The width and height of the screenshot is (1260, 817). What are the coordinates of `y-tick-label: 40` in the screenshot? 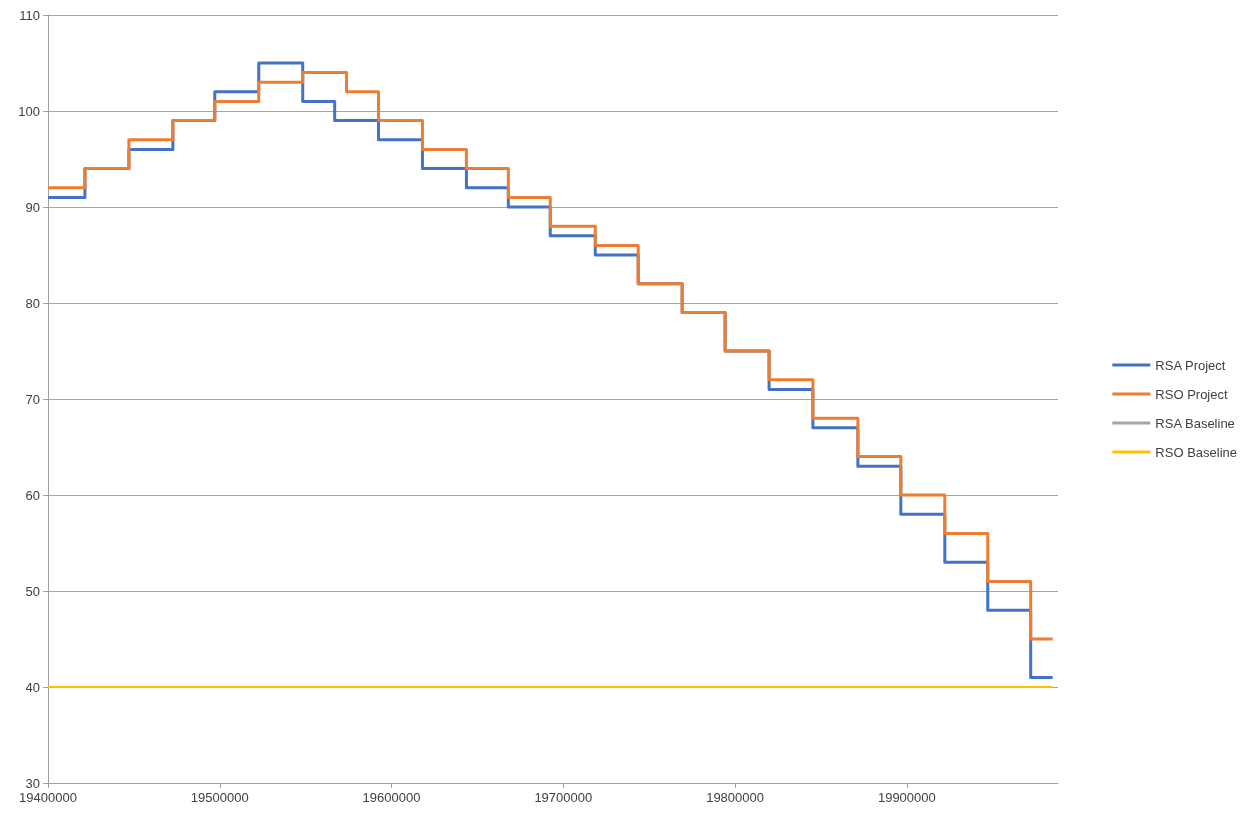 It's located at (32, 687).